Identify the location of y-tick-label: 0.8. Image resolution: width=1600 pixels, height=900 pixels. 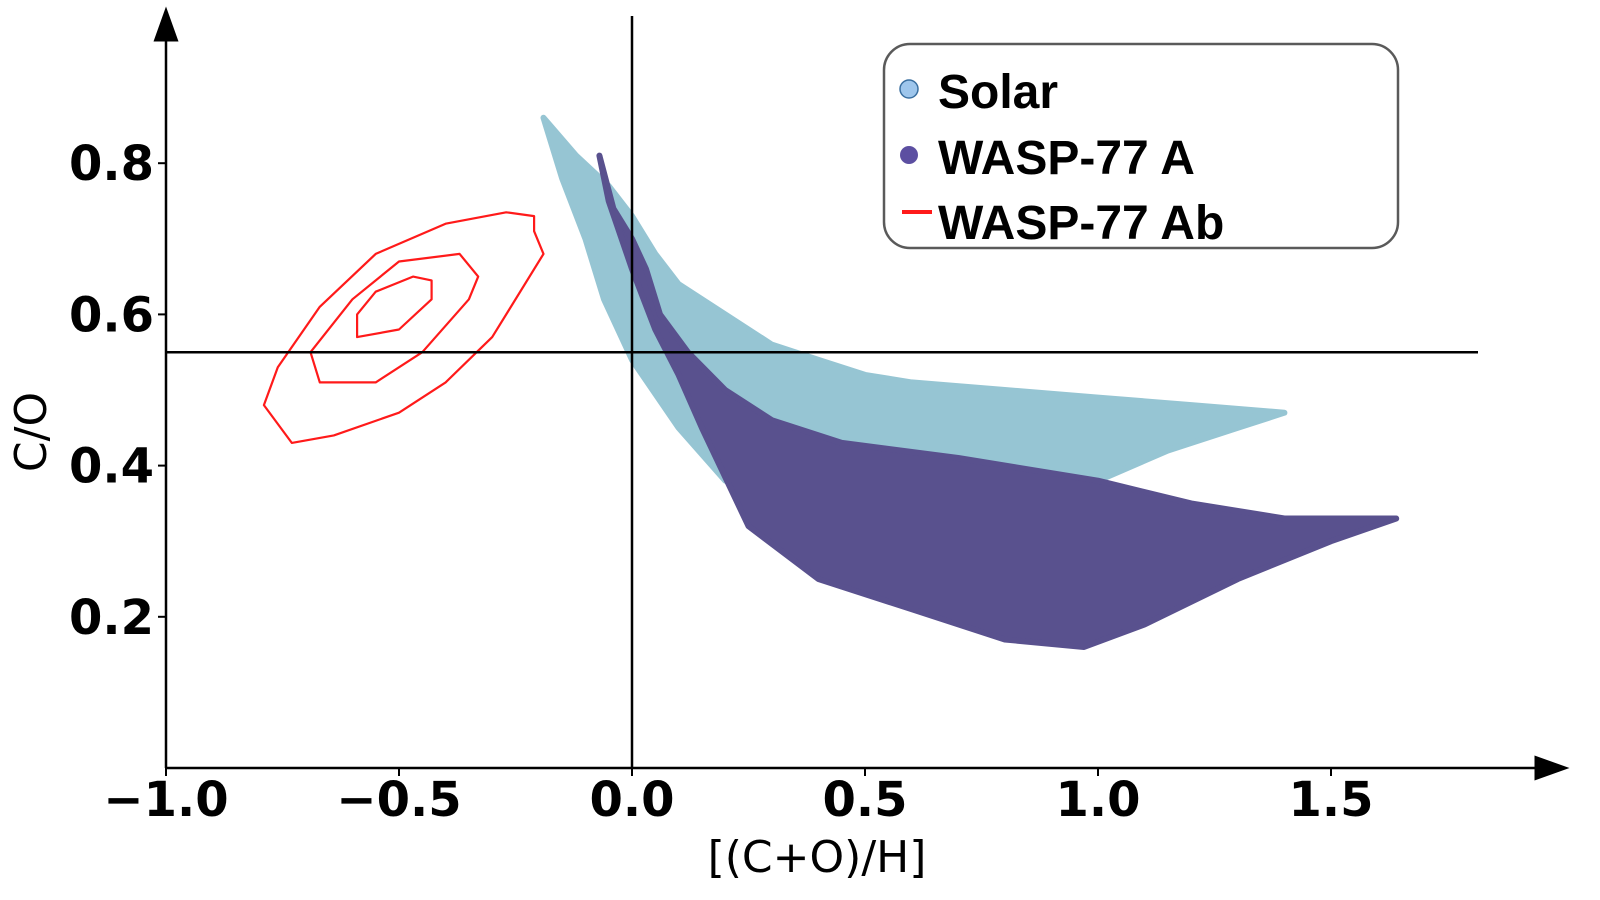
(111, 164).